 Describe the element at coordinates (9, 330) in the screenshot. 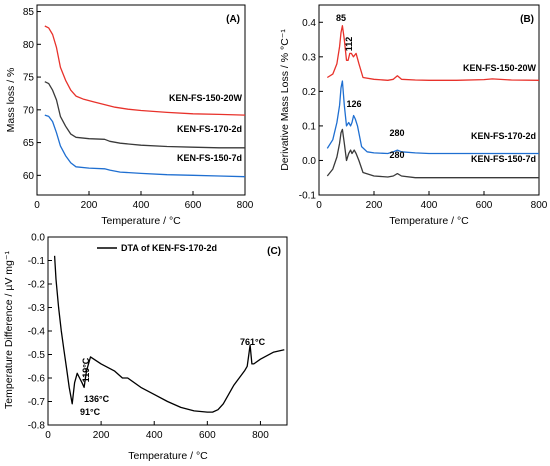

I see `panel-c-y-axis-title: Temperature Difference / µV mg⁻¹` at that location.